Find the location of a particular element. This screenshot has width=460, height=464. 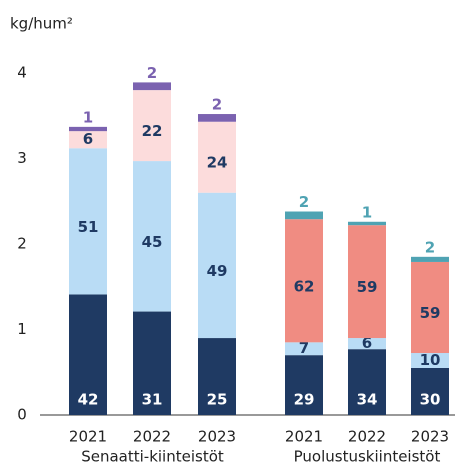

data-label: 10 is located at coordinates (430, 360).